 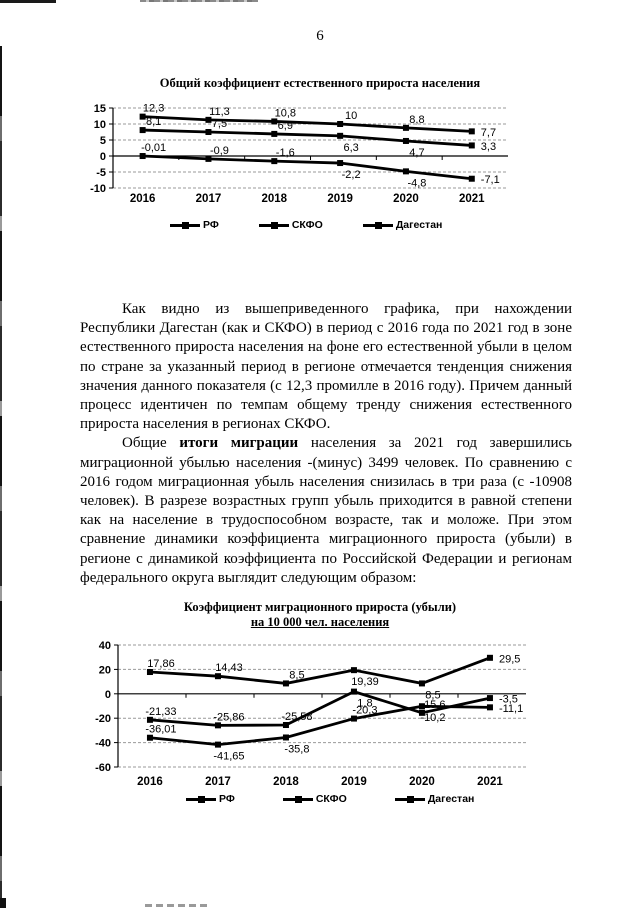 What do you see at coordinates (151, 443) in the screenshot?
I see `paragraph-lead: Общие` at bounding box center [151, 443].